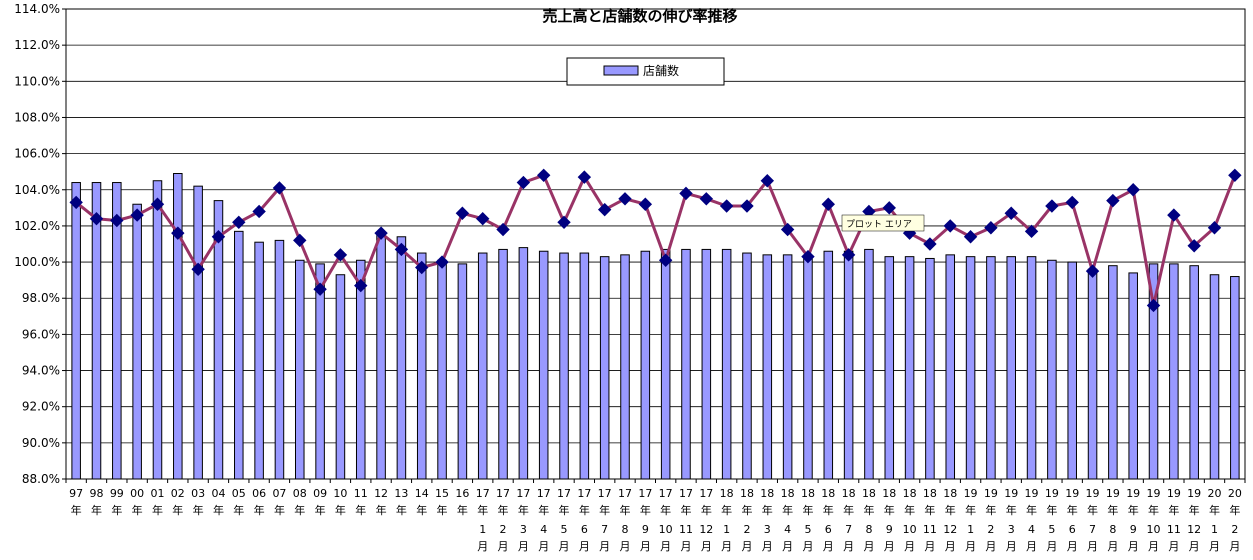  What do you see at coordinates (41, 443) in the screenshot?
I see `y-tick-label: 90.0%` at bounding box center [41, 443].